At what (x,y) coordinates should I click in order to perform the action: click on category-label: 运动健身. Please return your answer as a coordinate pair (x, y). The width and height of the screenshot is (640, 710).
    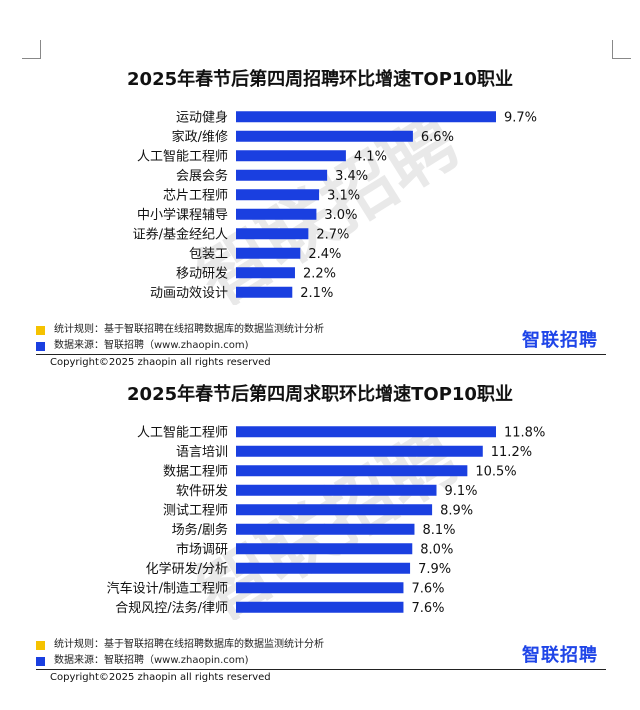
    Looking at the image, I should click on (202, 117).